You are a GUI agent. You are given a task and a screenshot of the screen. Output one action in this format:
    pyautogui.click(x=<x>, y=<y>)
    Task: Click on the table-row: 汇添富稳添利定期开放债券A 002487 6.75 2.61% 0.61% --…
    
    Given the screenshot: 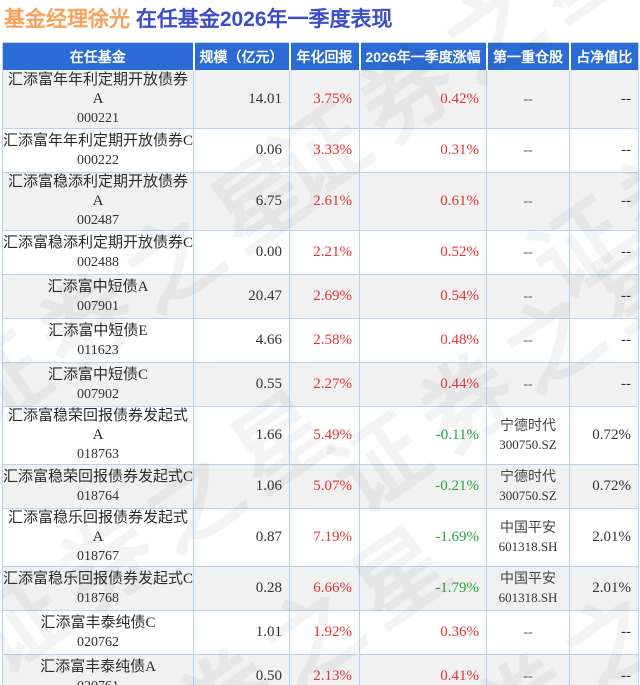 What is the action you would take?
    pyautogui.click(x=320, y=201)
    